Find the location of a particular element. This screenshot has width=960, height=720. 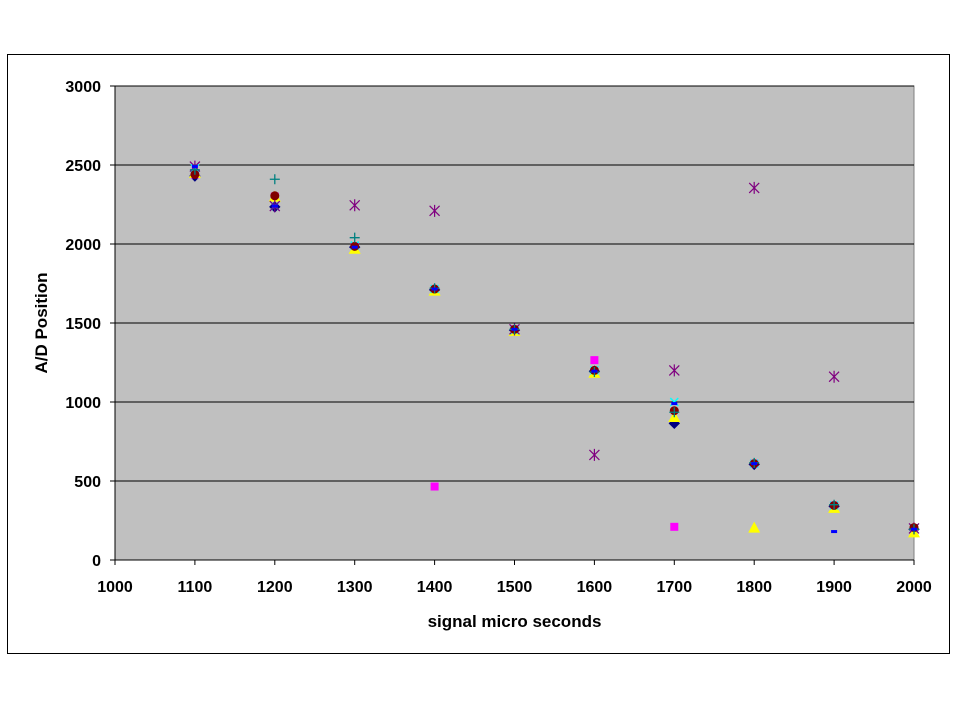

x-axis-title: signal micro seconds is located at coordinates (515, 621).